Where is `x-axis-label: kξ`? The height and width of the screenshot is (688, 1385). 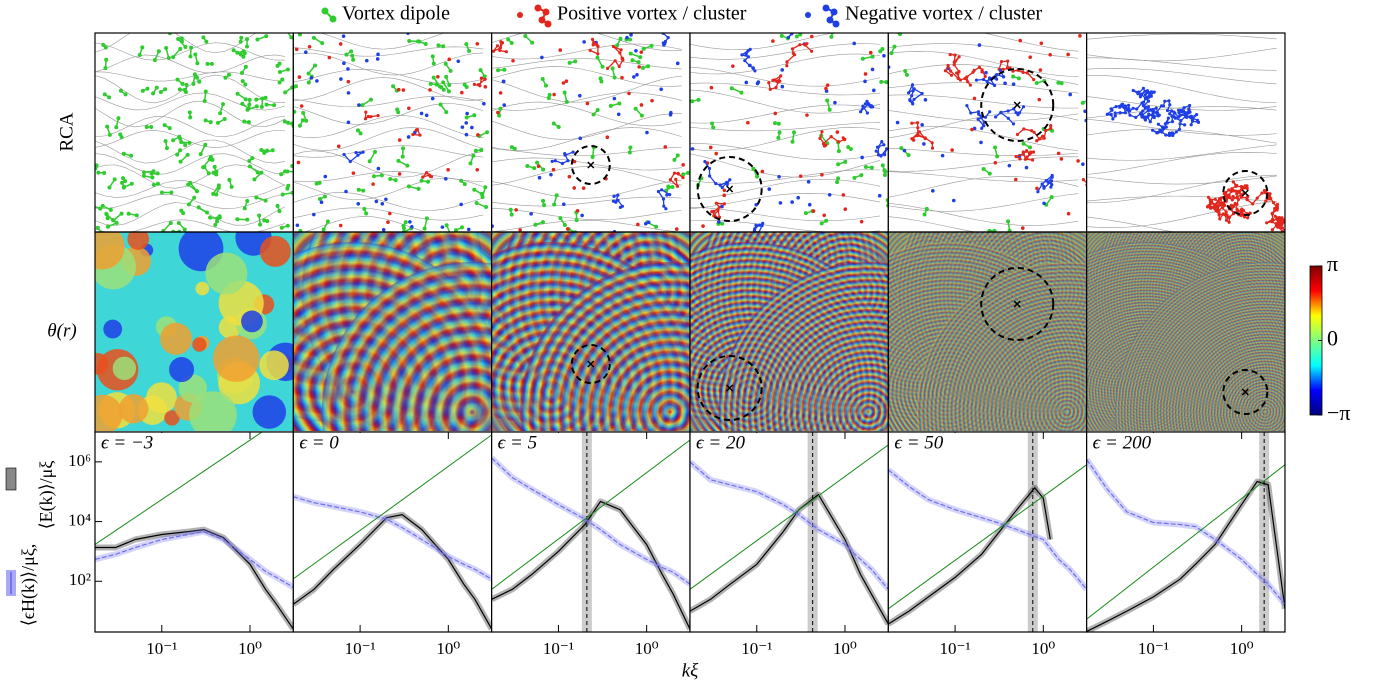 x-axis-label: kξ is located at coordinates (690, 670).